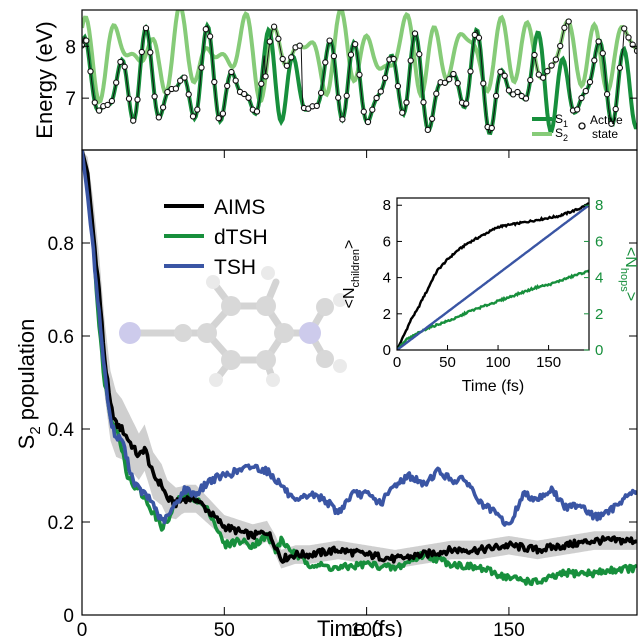 The image size is (639, 642). What do you see at coordinates (599, 314) in the screenshot?
I see `inset-right-tick-label: 2` at bounding box center [599, 314].